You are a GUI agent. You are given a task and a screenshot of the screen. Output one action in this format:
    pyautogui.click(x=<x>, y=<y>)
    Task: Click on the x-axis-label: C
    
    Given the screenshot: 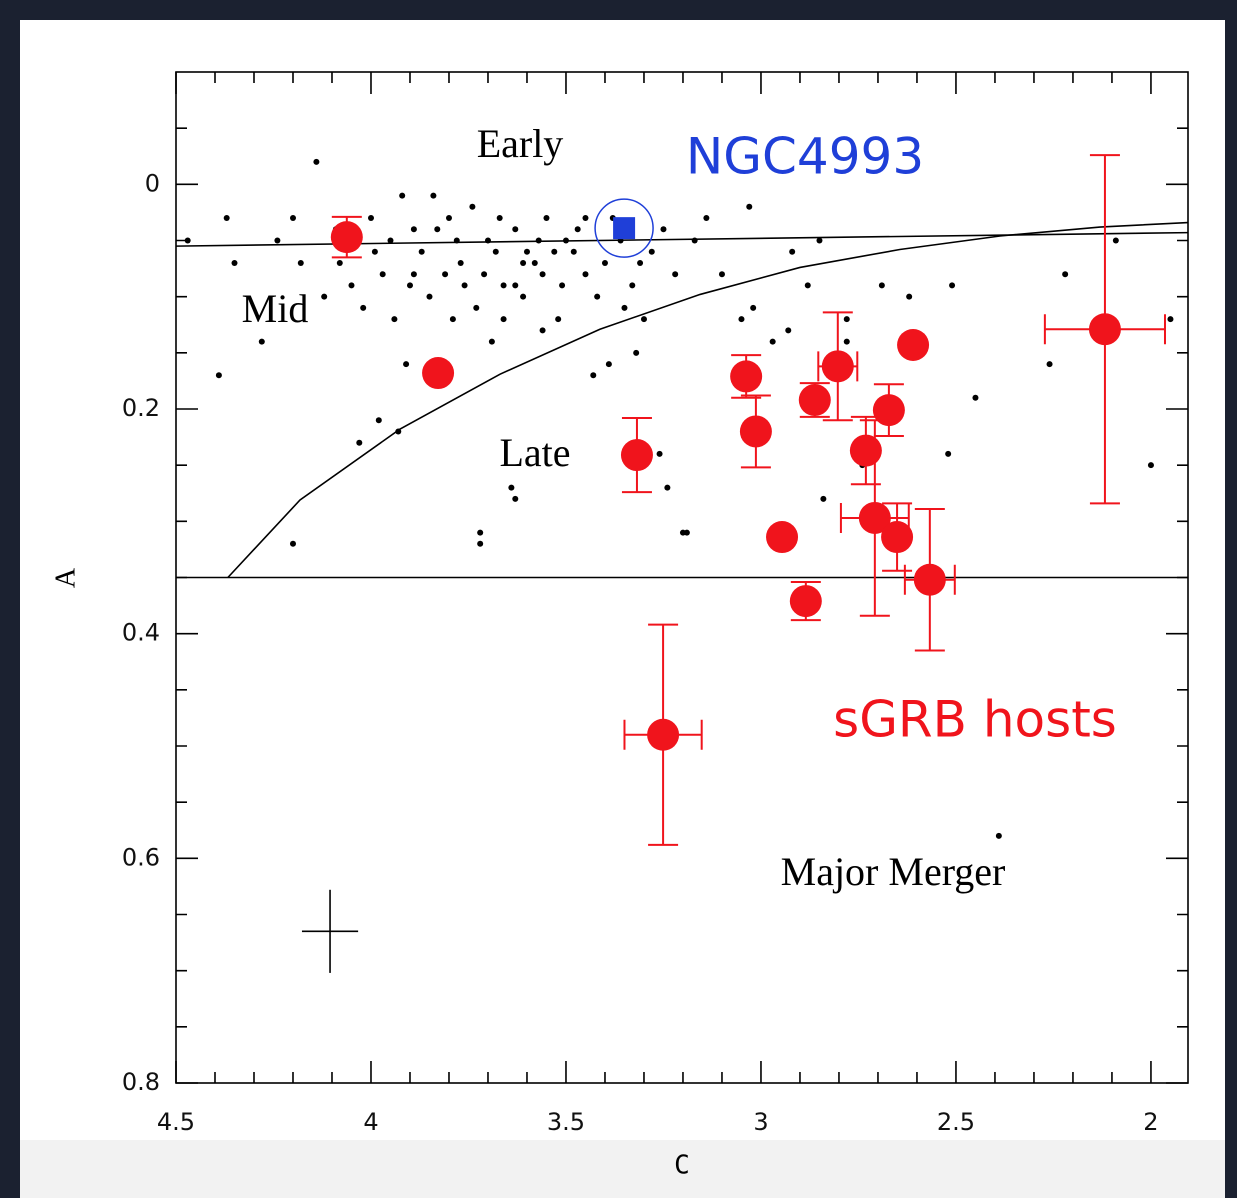 What is the action you would take?
    pyautogui.click(x=682, y=1166)
    